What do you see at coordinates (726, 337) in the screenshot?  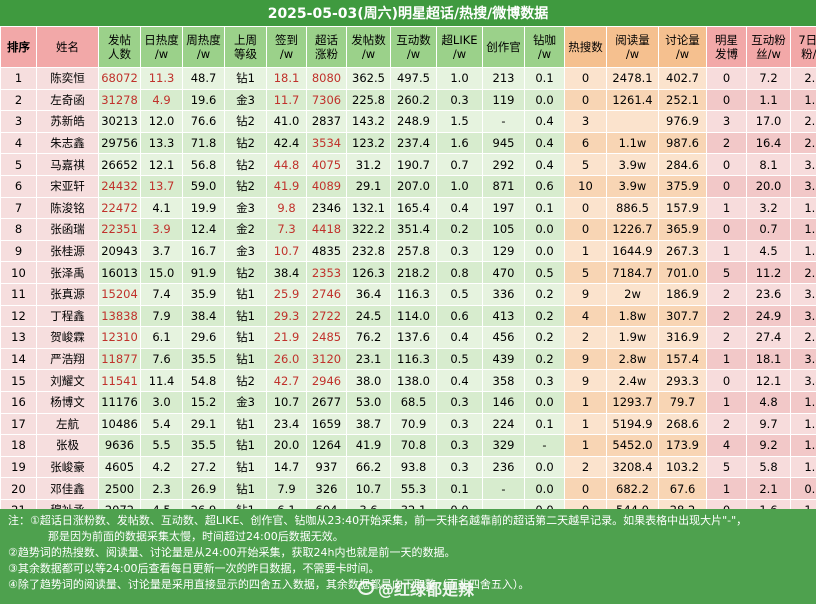 I see `cell-value: 2` at bounding box center [726, 337].